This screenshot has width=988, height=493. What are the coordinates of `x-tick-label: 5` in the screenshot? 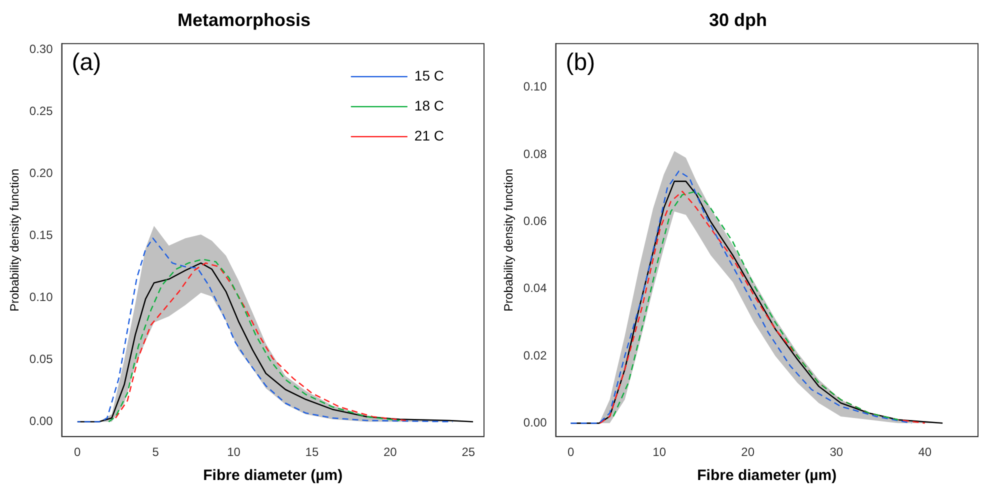 It's located at (156, 452).